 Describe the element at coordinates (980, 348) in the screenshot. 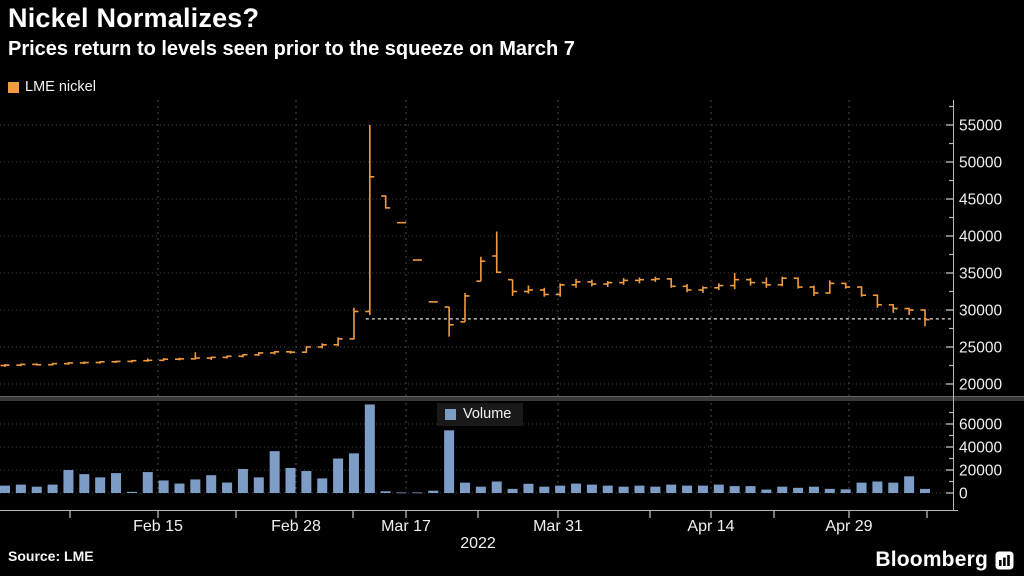

I see `svg-text: 25000` at that location.